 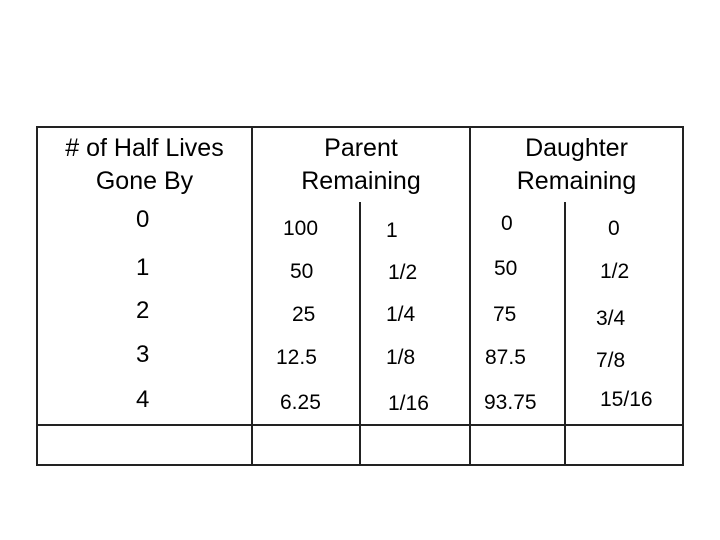 What do you see at coordinates (144, 165) in the screenshot?
I see `header-half-lives: # of Half Lives Gone By` at bounding box center [144, 165].